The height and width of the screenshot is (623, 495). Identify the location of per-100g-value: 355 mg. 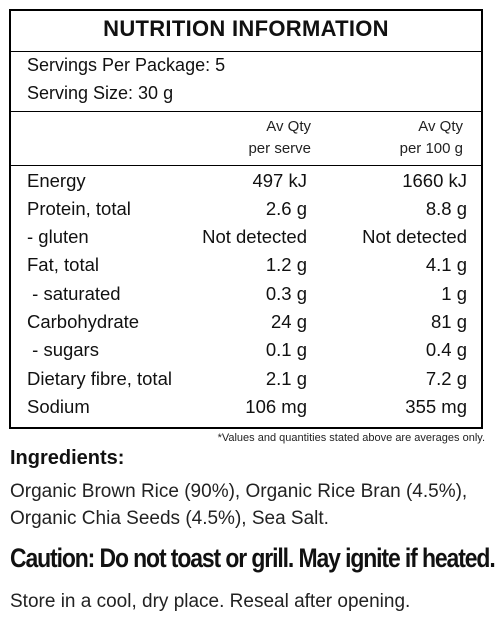
(436, 406).